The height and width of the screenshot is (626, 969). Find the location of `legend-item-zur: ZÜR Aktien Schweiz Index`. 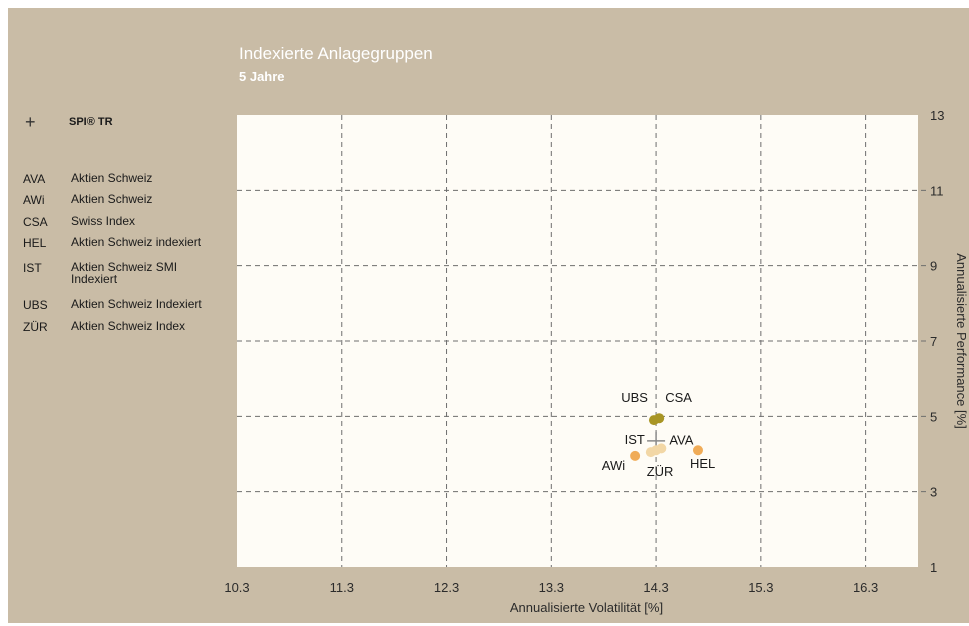

legend-item-zur: ZÜR Aktien Schweiz Index is located at coordinates (122, 327).